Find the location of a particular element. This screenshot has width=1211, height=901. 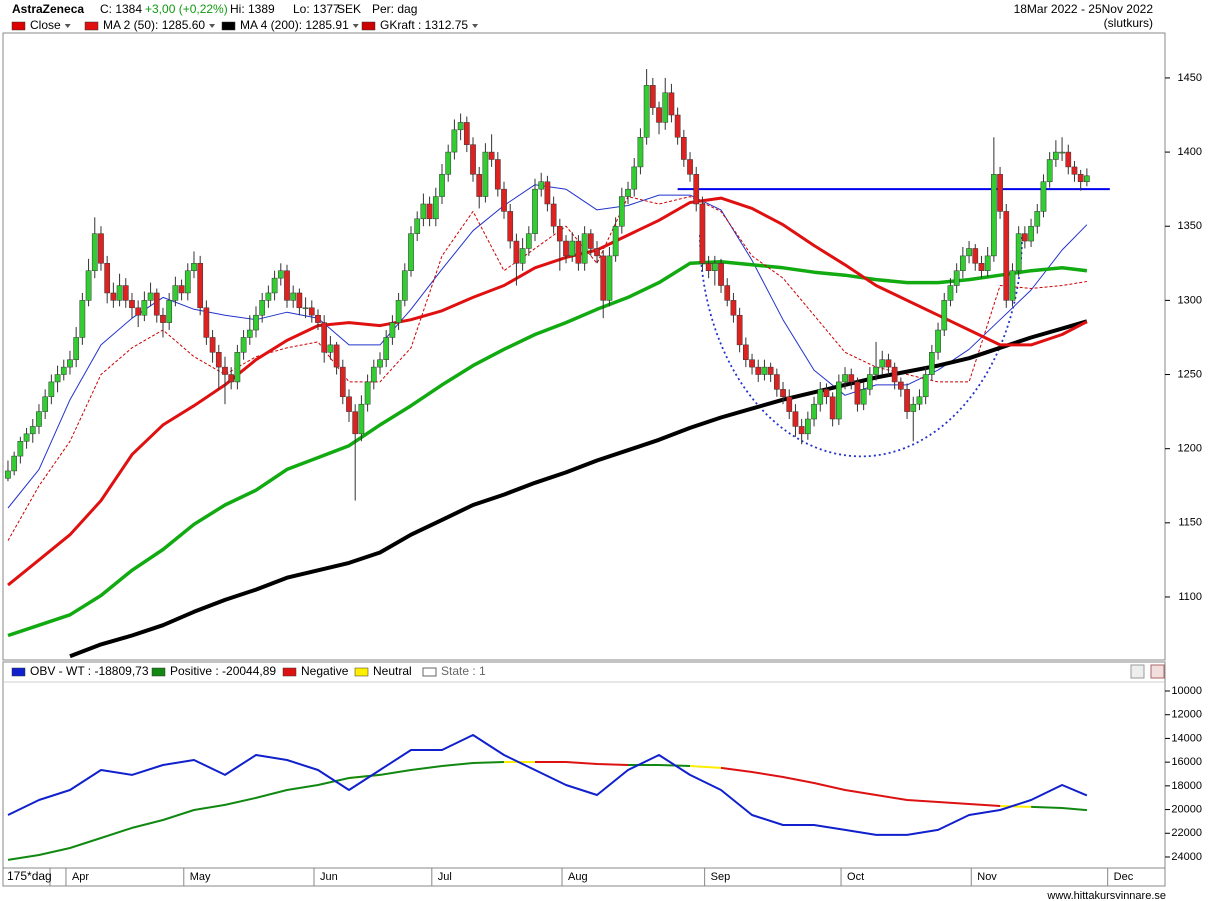

legend-label: GKraft : 1312.75 is located at coordinates (424, 25).